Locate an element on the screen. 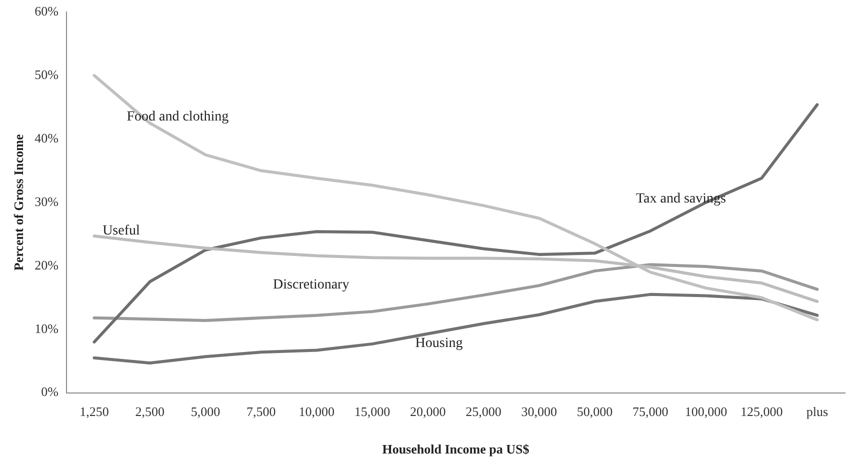 This screenshot has width=855, height=468. x-tick-label: 15,000 is located at coordinates (372, 412).